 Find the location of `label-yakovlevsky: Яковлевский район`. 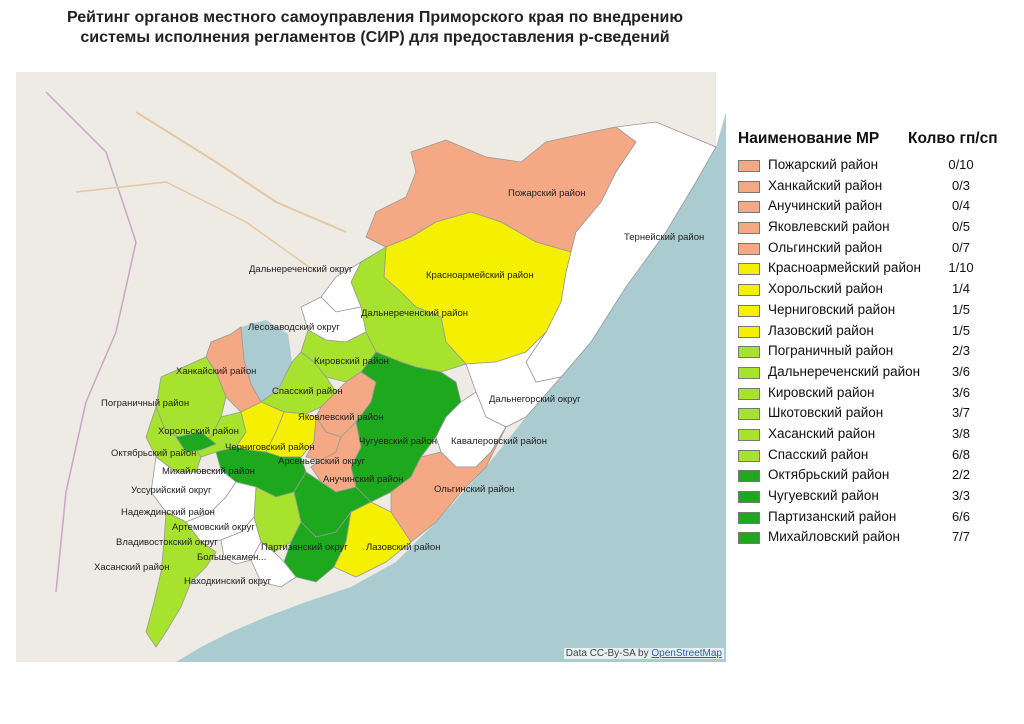

label-yakovlevsky: Яковлевский район is located at coordinates (341, 417).